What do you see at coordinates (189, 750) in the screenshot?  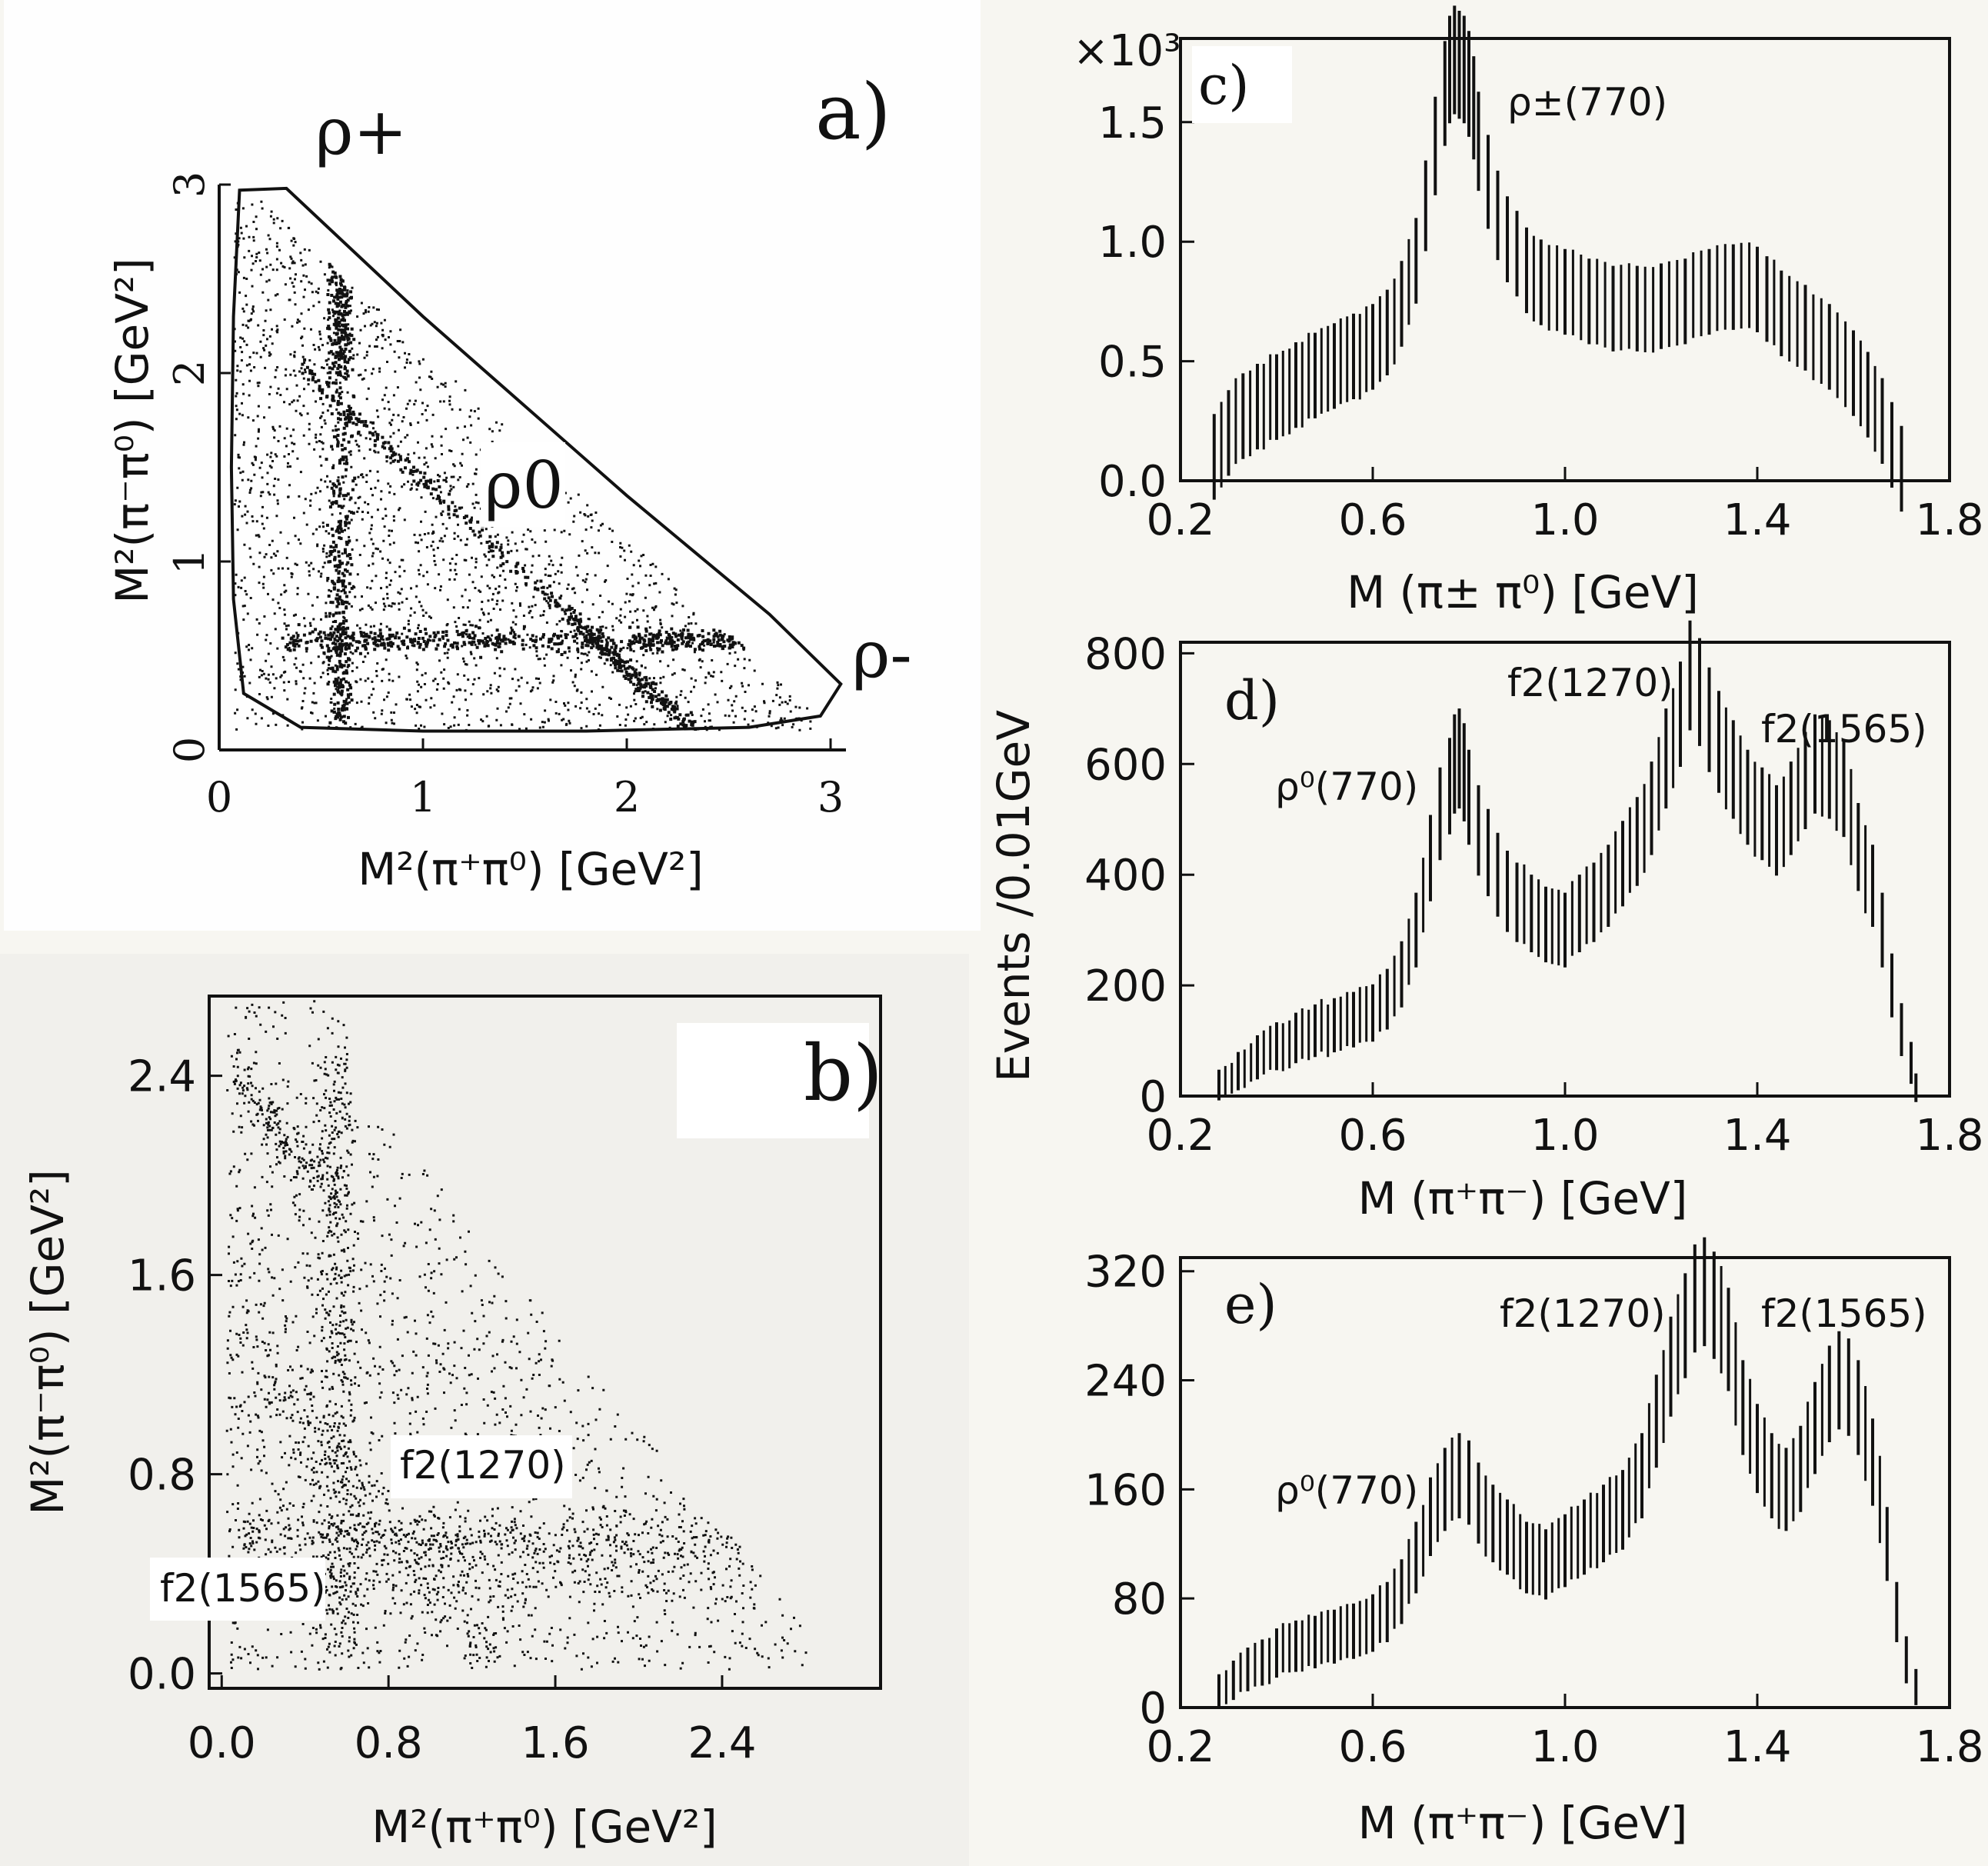 I see `panel-a-y-tick-label: 0` at bounding box center [189, 750].